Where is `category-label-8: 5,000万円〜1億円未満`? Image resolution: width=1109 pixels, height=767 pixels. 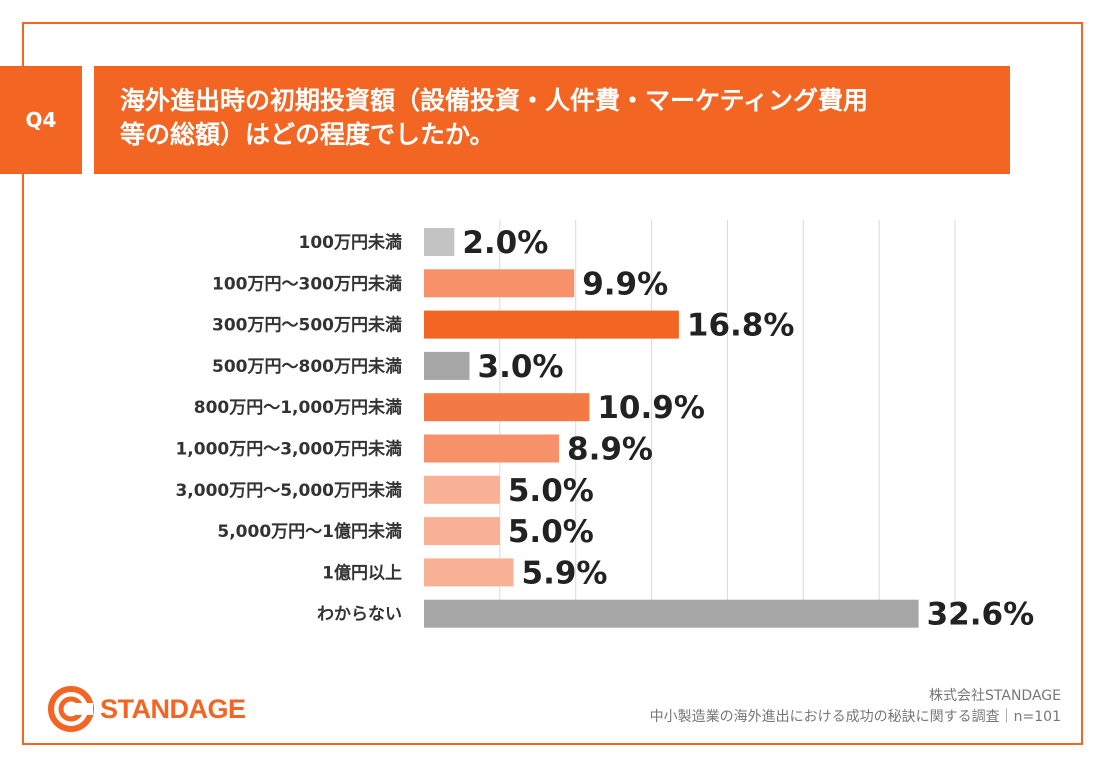
category-label-8: 5,000万円〜1億円未満 is located at coordinates (309, 531).